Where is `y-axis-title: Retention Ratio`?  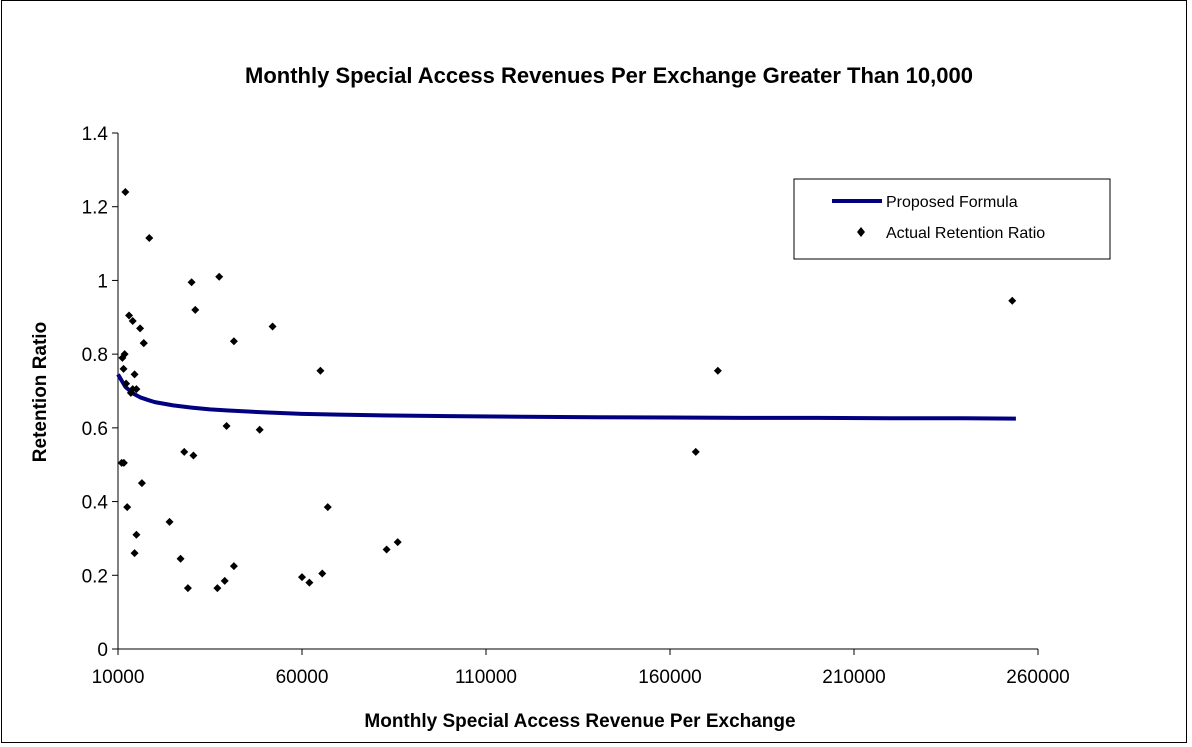 y-axis-title: Retention Ratio is located at coordinates (40, 392).